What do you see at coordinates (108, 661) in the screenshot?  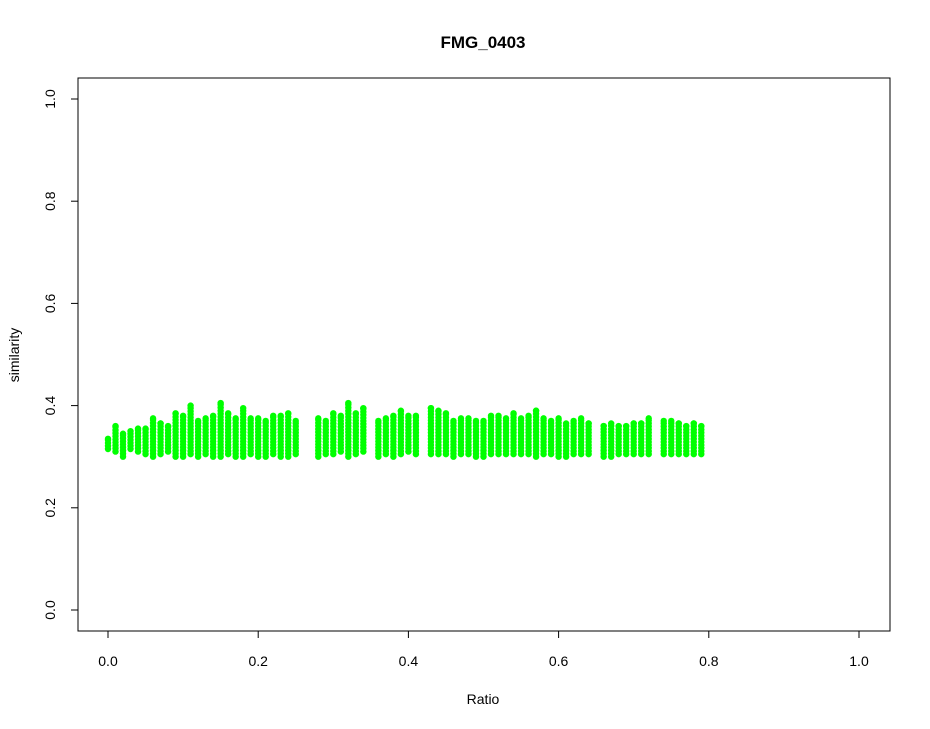 I see `x-tick-label: 0.0` at bounding box center [108, 661].